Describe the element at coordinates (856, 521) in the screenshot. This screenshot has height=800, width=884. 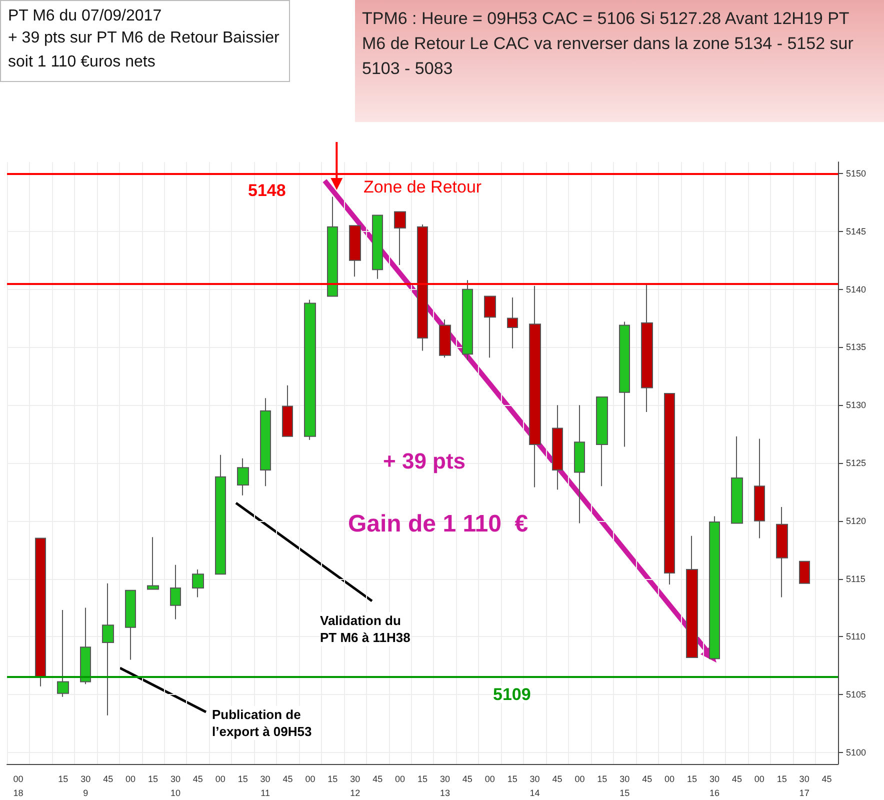
I see `y-tick-label: 5120` at that location.